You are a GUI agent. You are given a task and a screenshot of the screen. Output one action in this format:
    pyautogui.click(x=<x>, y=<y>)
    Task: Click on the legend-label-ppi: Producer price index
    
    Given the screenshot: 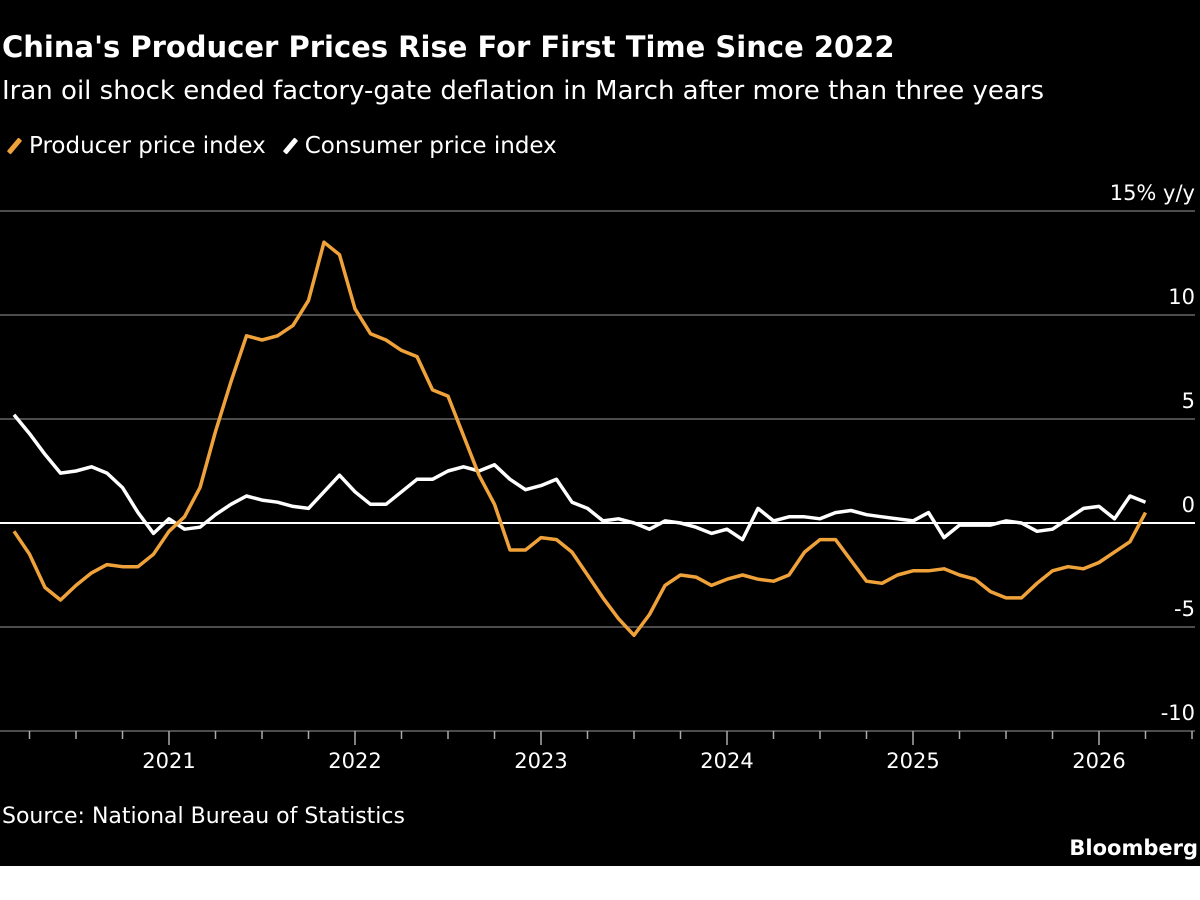 What is the action you would take?
    pyautogui.click(x=147, y=146)
    